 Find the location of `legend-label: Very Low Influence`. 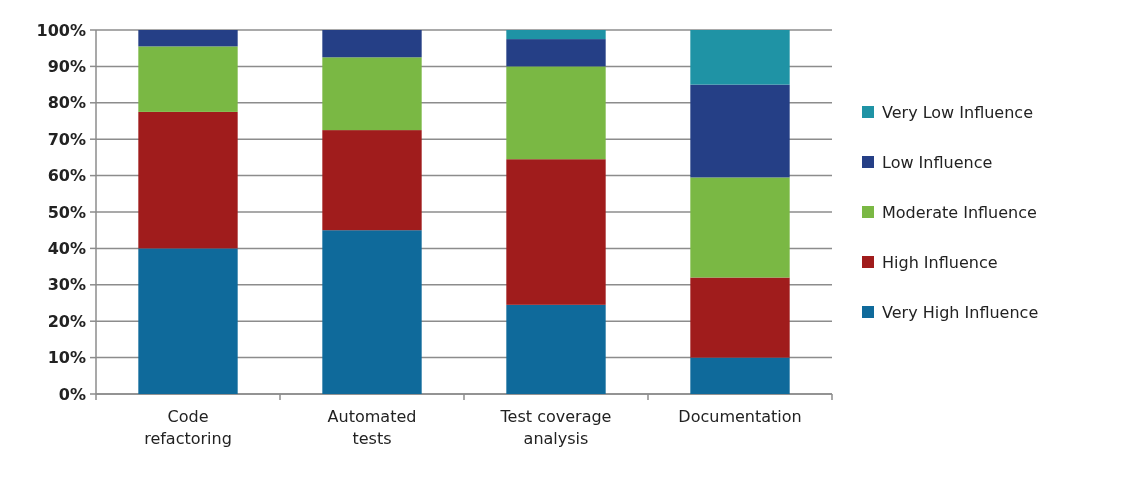

legend-label: Very Low Influence is located at coordinates (957, 112).